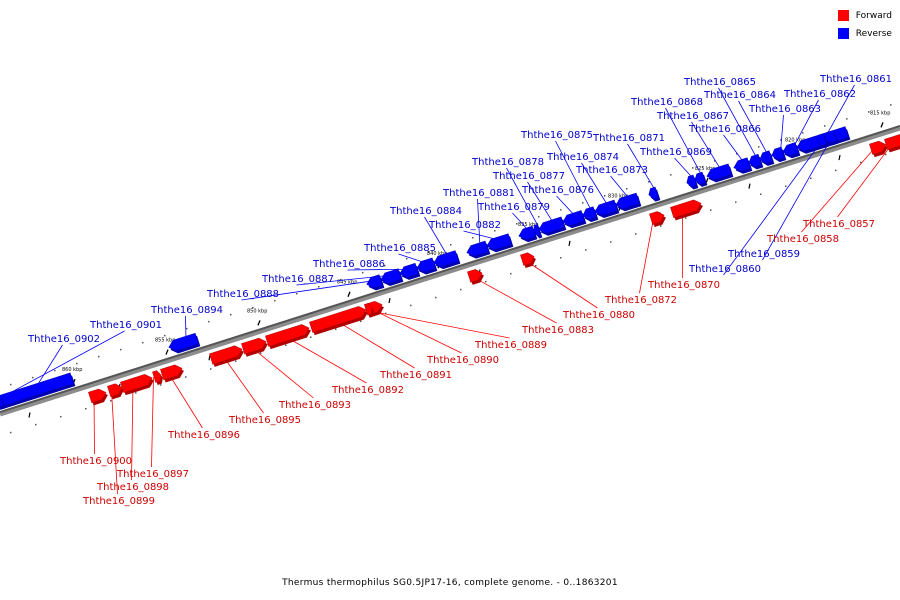 Image resolution: width=900 pixels, height=600 pixels. I want to click on gene-label: Ththe16_0860, so click(724, 269).